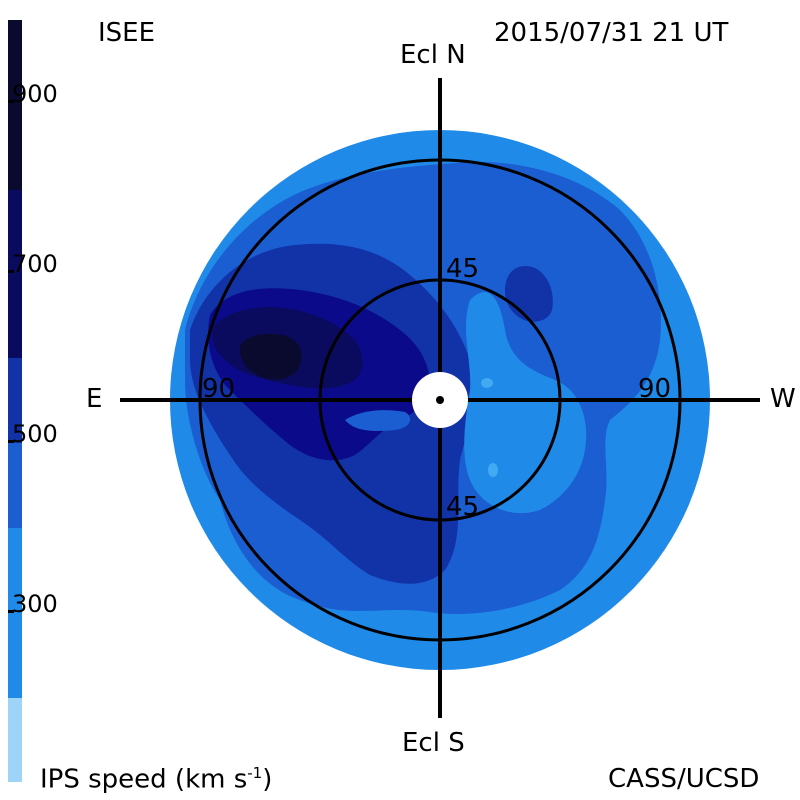 The height and width of the screenshot is (800, 800). Describe the element at coordinates (655, 389) in the screenshot. I see `ring-label-outer-west: 90` at that location.